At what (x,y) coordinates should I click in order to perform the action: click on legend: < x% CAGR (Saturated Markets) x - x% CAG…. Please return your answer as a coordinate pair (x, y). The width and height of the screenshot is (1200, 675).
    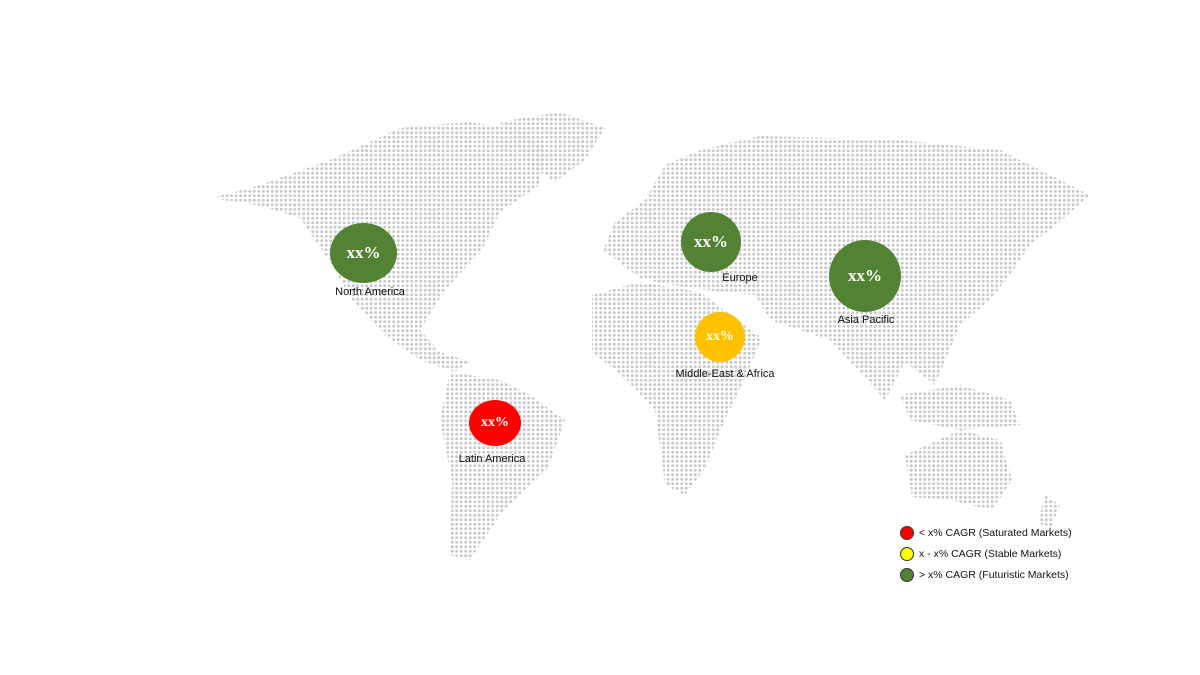
    Looking at the image, I should click on (986, 553).